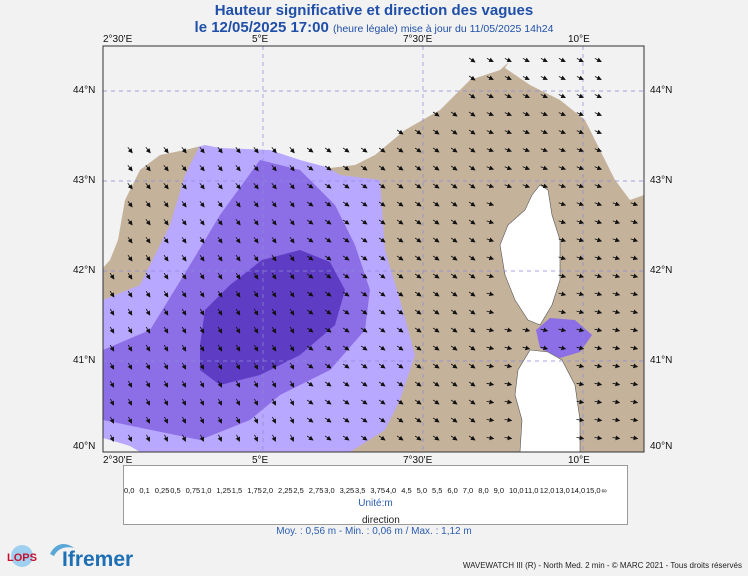 The height and width of the screenshot is (576, 748). What do you see at coordinates (162, 490) in the screenshot?
I see `legend-value-label: 0,25` at bounding box center [162, 490].